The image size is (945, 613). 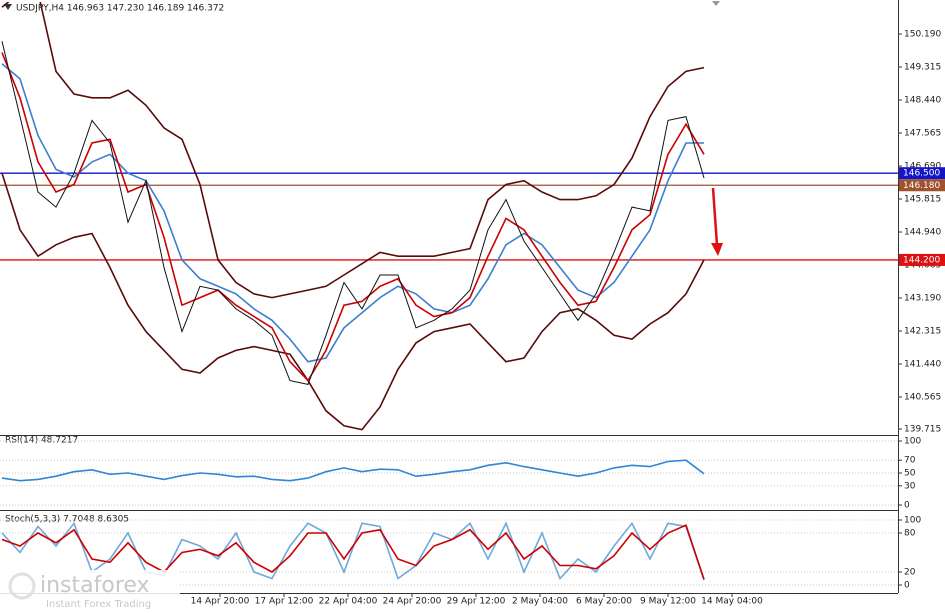 What do you see at coordinates (922, 233) in the screenshot?
I see `y-tick-label: 144.940` at bounding box center [922, 233].